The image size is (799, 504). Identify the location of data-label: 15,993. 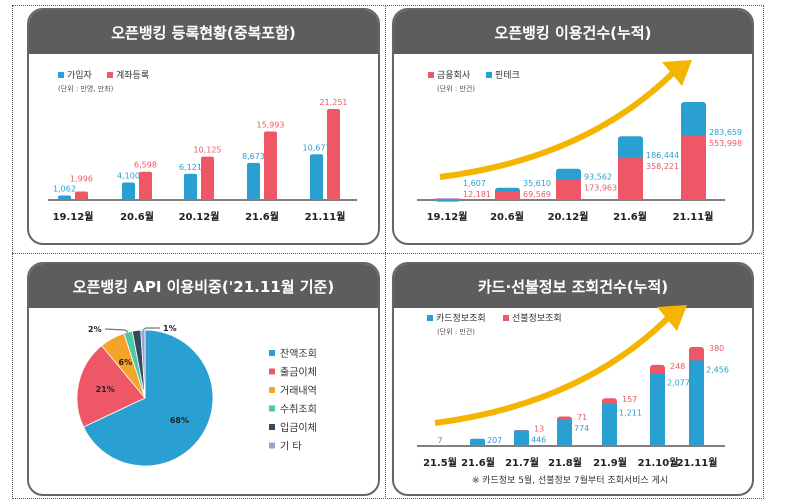
(271, 125).